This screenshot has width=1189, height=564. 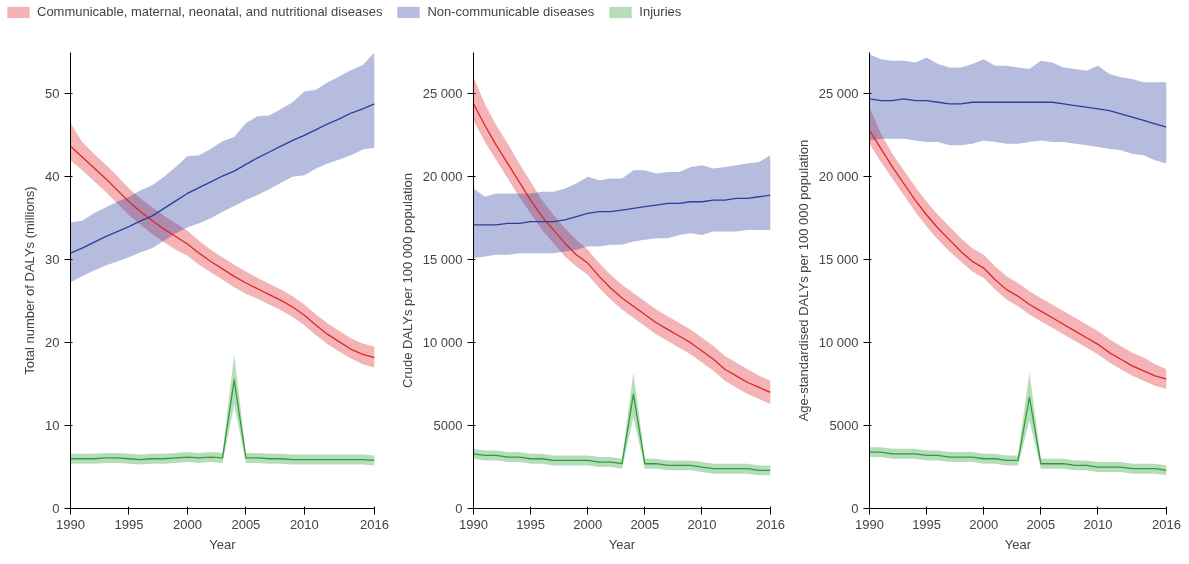 I want to click on legend-label: Non-communicable diseases, so click(x=511, y=11).